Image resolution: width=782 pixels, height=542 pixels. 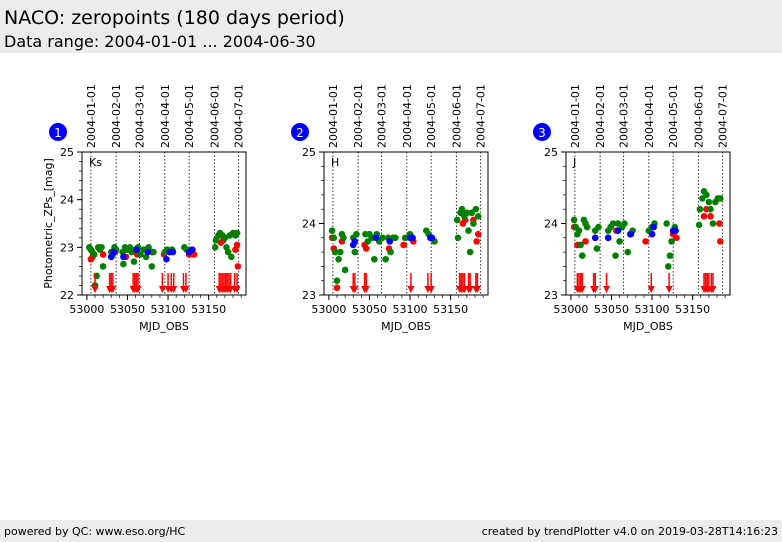 I want to click on x-axis-label: MJD_OBS, so click(x=164, y=326).